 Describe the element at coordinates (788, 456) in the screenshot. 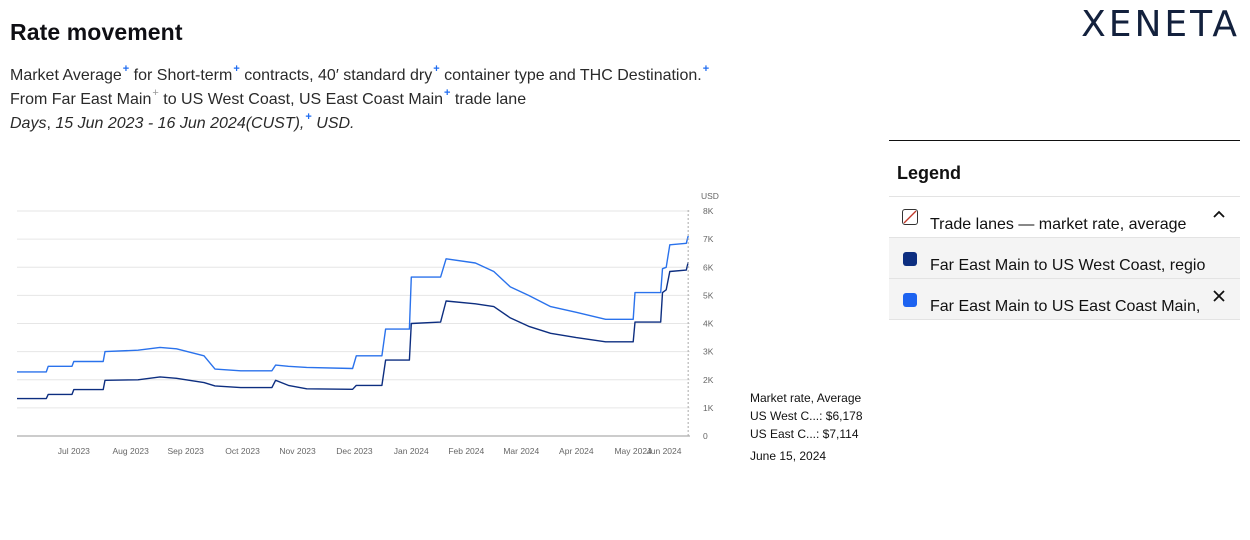

I see `tooltip-date: June 15, 2024` at that location.